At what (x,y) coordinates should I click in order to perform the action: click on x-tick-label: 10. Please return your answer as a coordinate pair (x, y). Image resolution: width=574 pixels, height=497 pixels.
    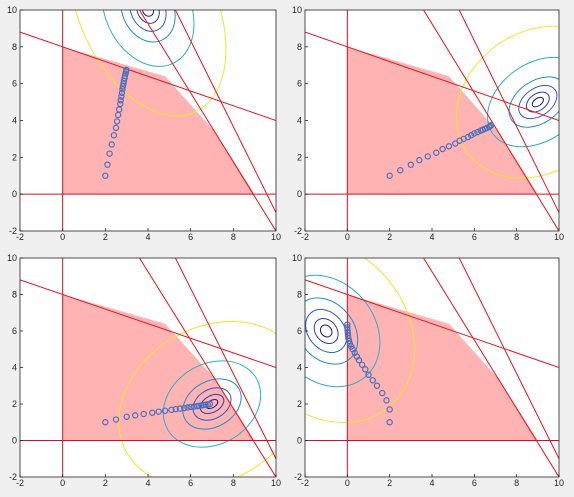
    Looking at the image, I should click on (559, 237).